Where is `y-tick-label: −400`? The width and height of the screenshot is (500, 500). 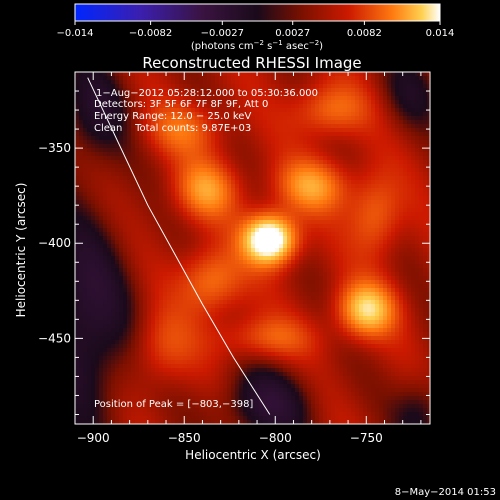
y-tick-label: −400 is located at coordinates (54, 243).